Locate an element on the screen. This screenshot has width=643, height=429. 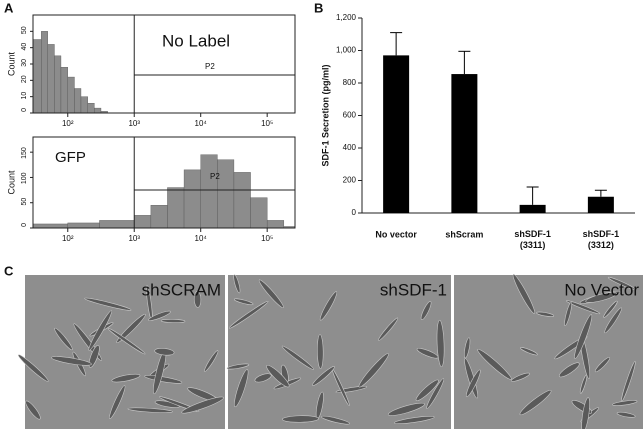
image-label: No Vector is located at coordinates (601, 289).